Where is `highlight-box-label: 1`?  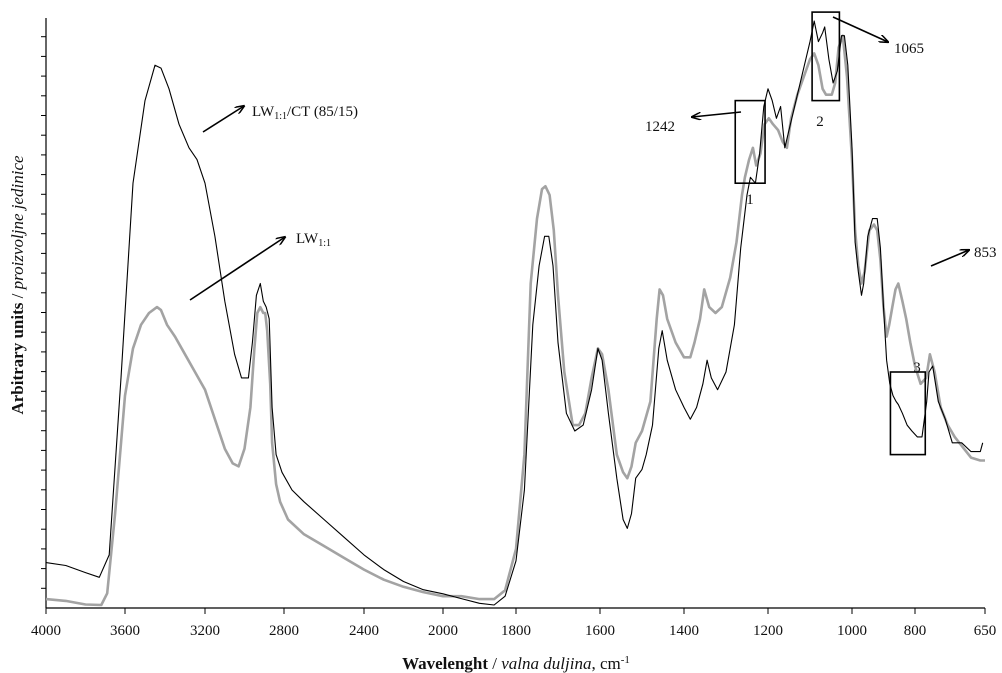
highlight-box-label: 1 is located at coordinates (750, 200).